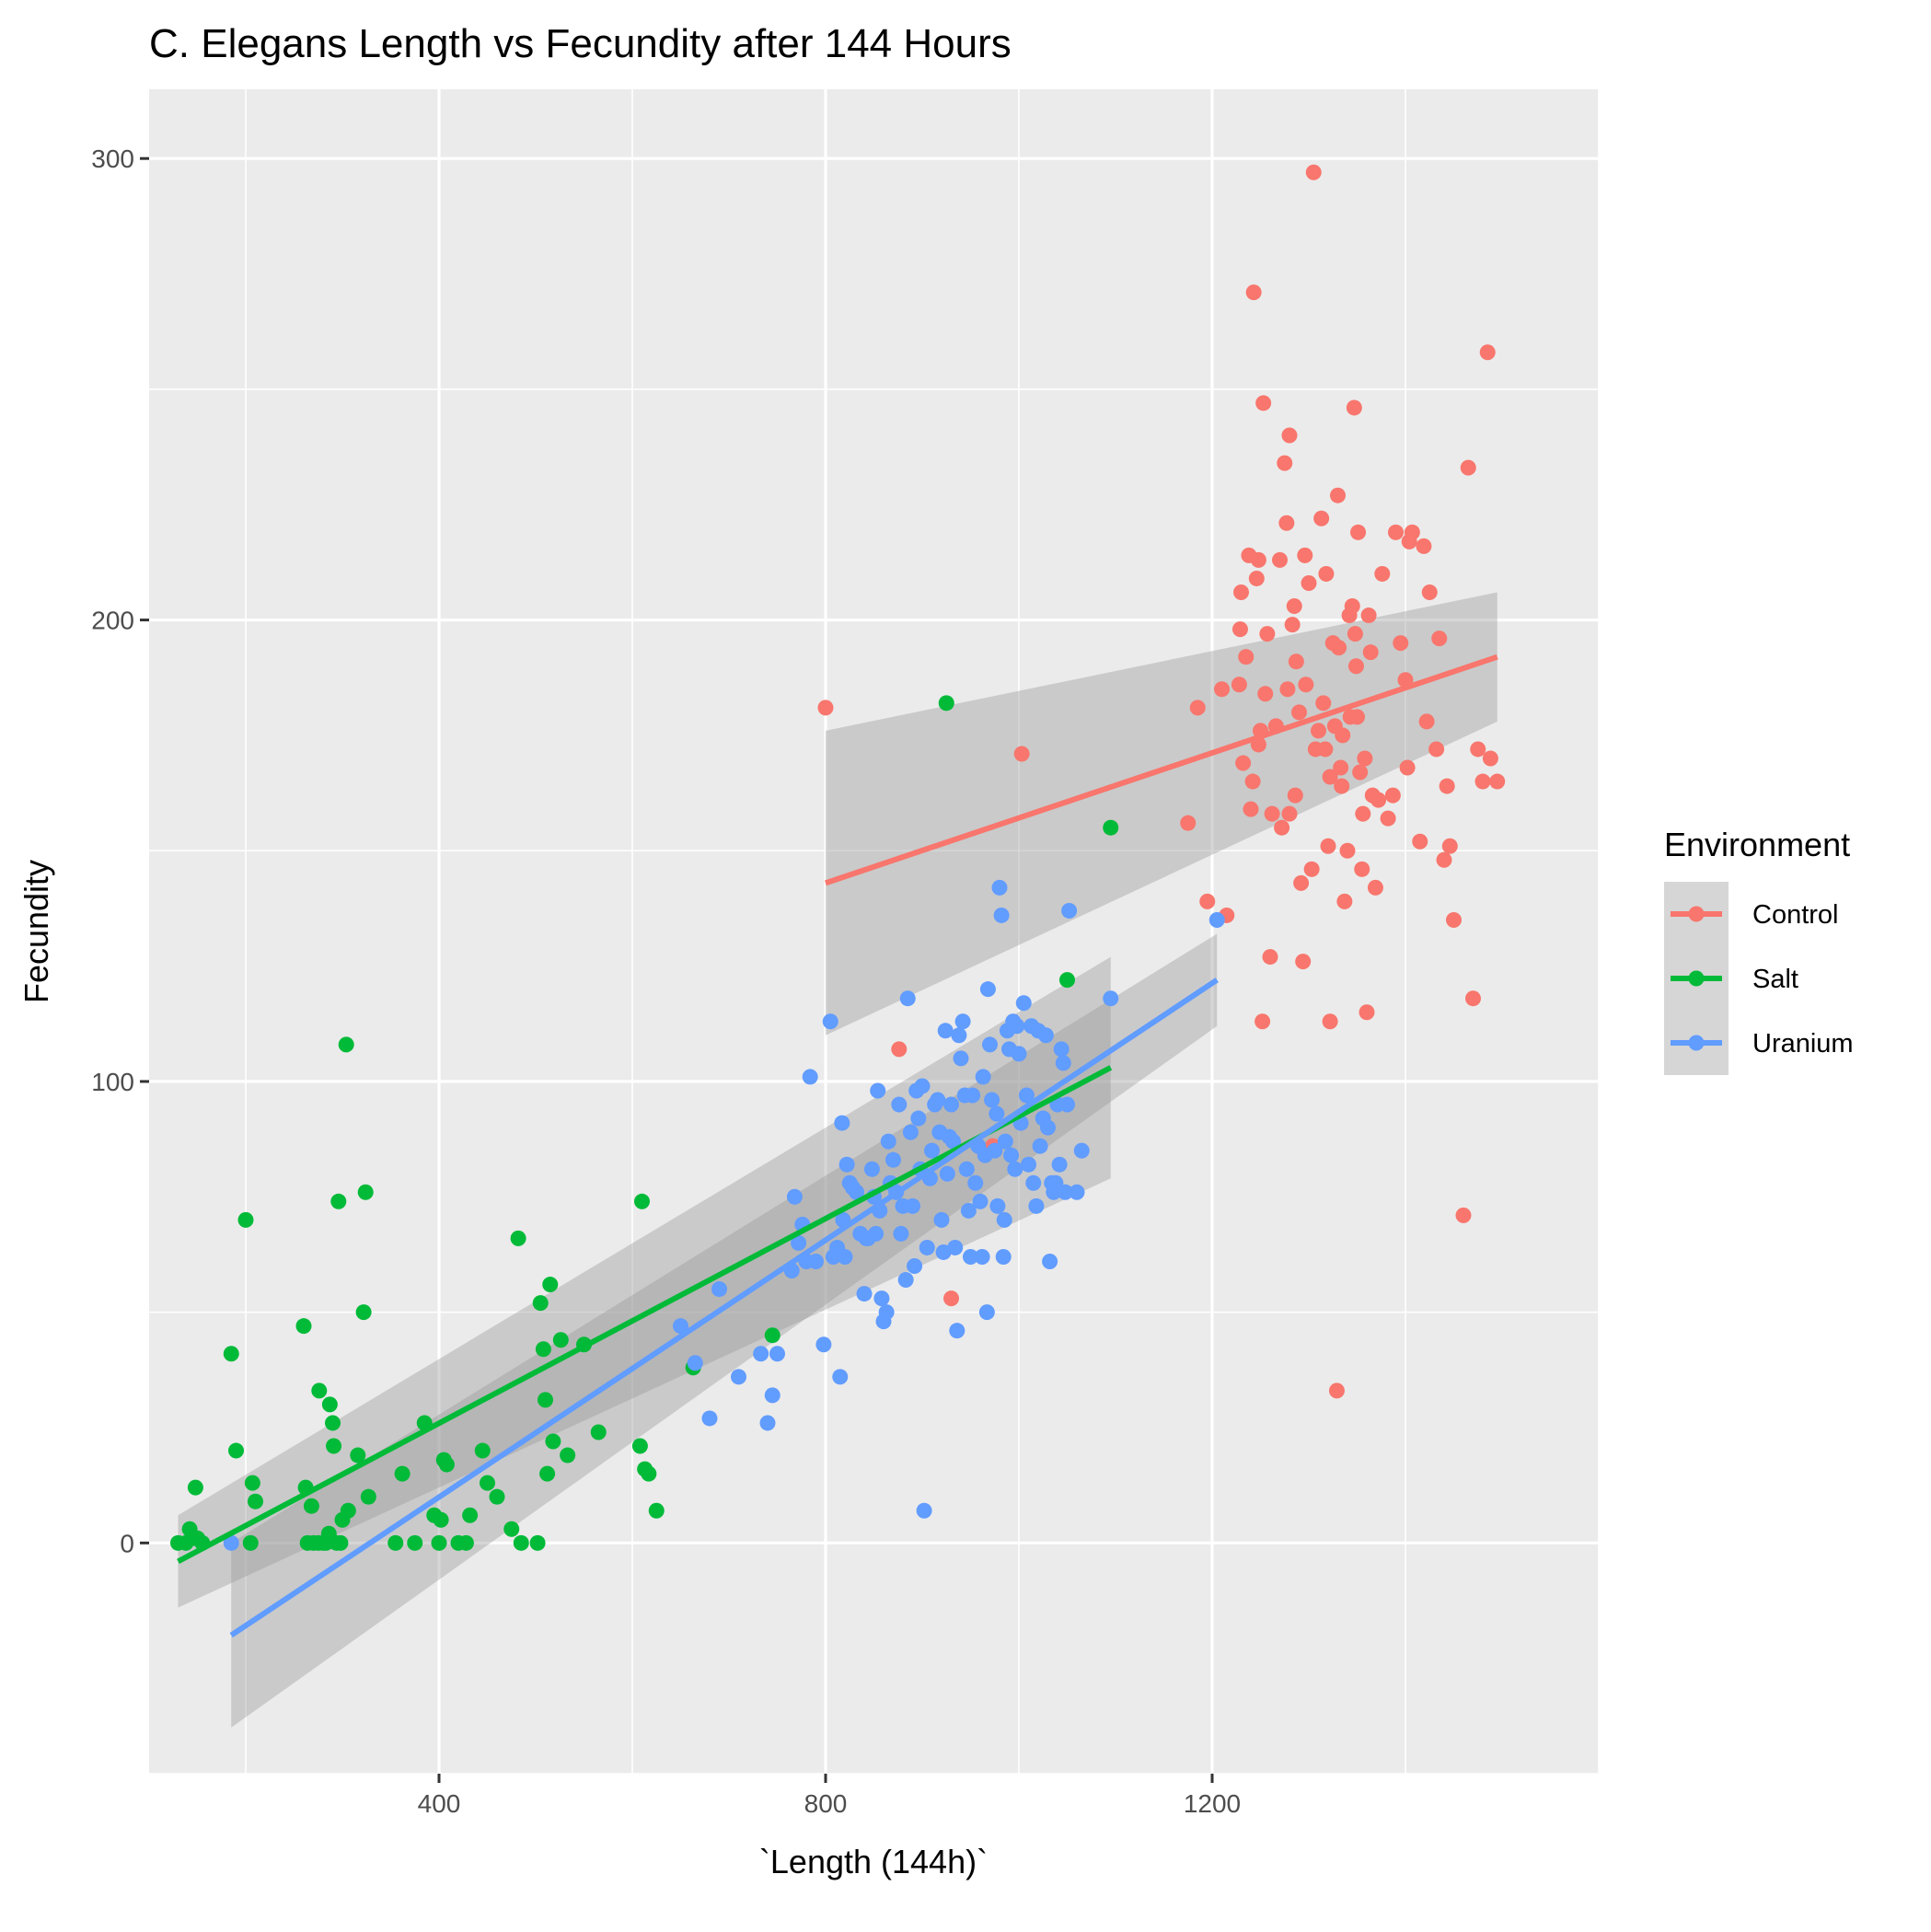 This screenshot has height=1932, width=1931. I want to click on y-axis-title: Fecundity, so click(36, 932).